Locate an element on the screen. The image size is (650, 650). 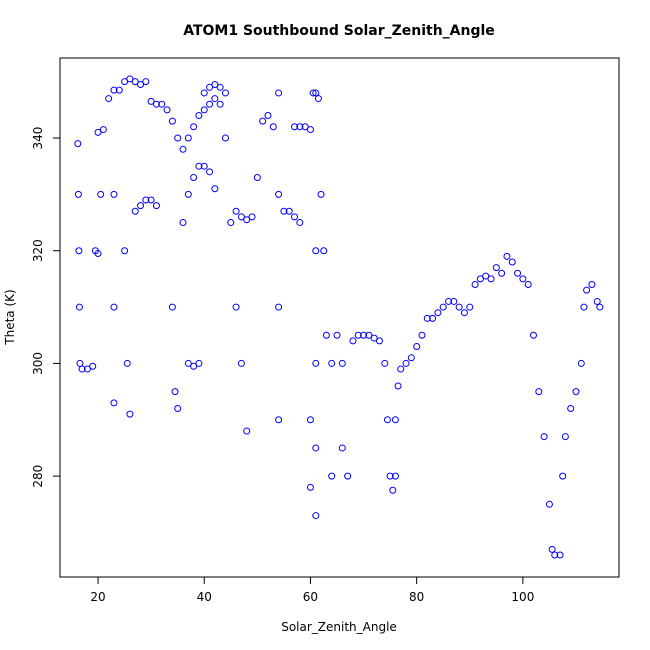
x-tick-label: 100 is located at coordinates (522, 597).